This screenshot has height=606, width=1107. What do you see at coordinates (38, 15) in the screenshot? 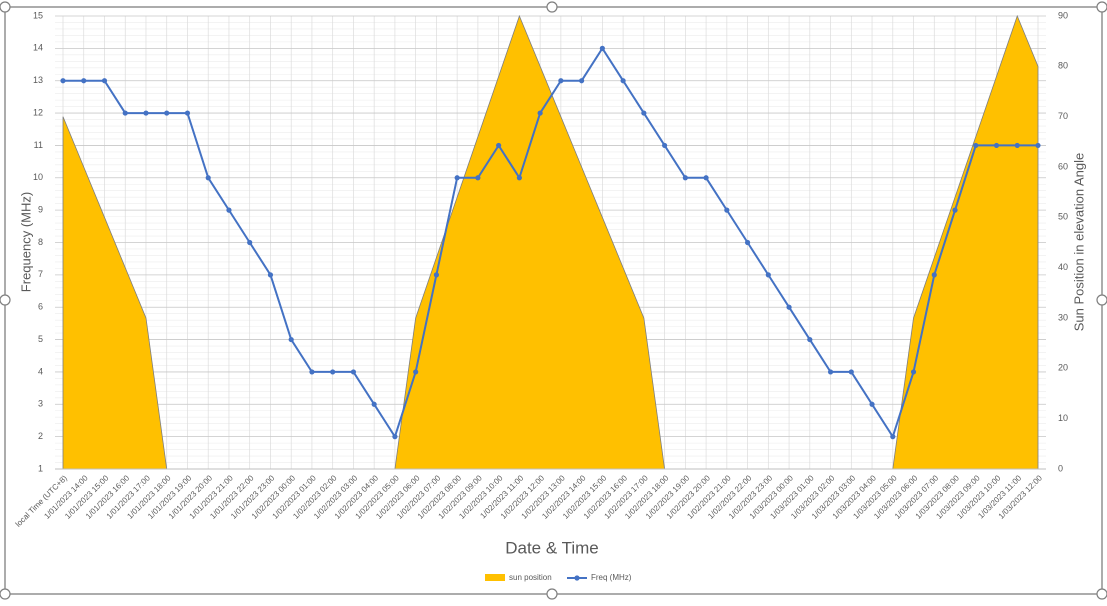
I see `y-tick-label: 15` at bounding box center [38, 15].